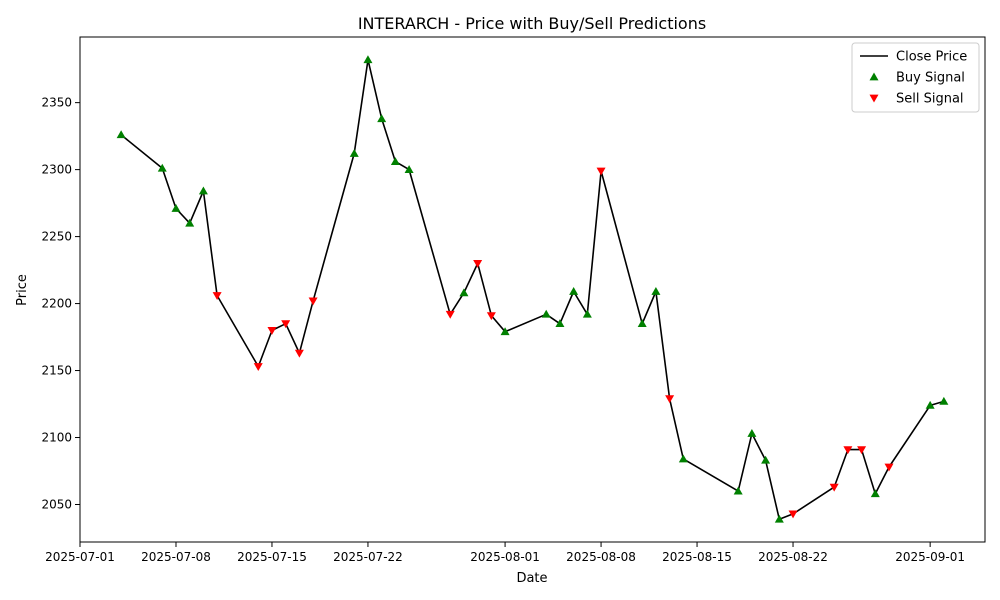  Describe the element at coordinates (697, 557) in the screenshot. I see `x-tick-label: 2025-08-15` at that location.